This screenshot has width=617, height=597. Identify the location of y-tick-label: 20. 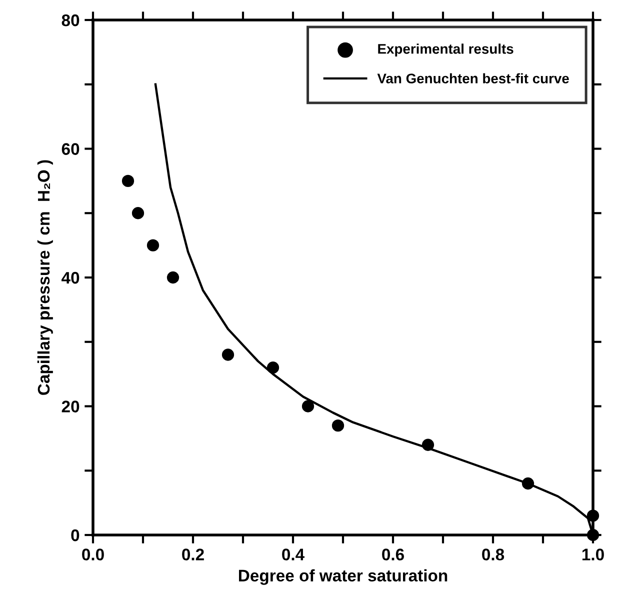
(71, 406).